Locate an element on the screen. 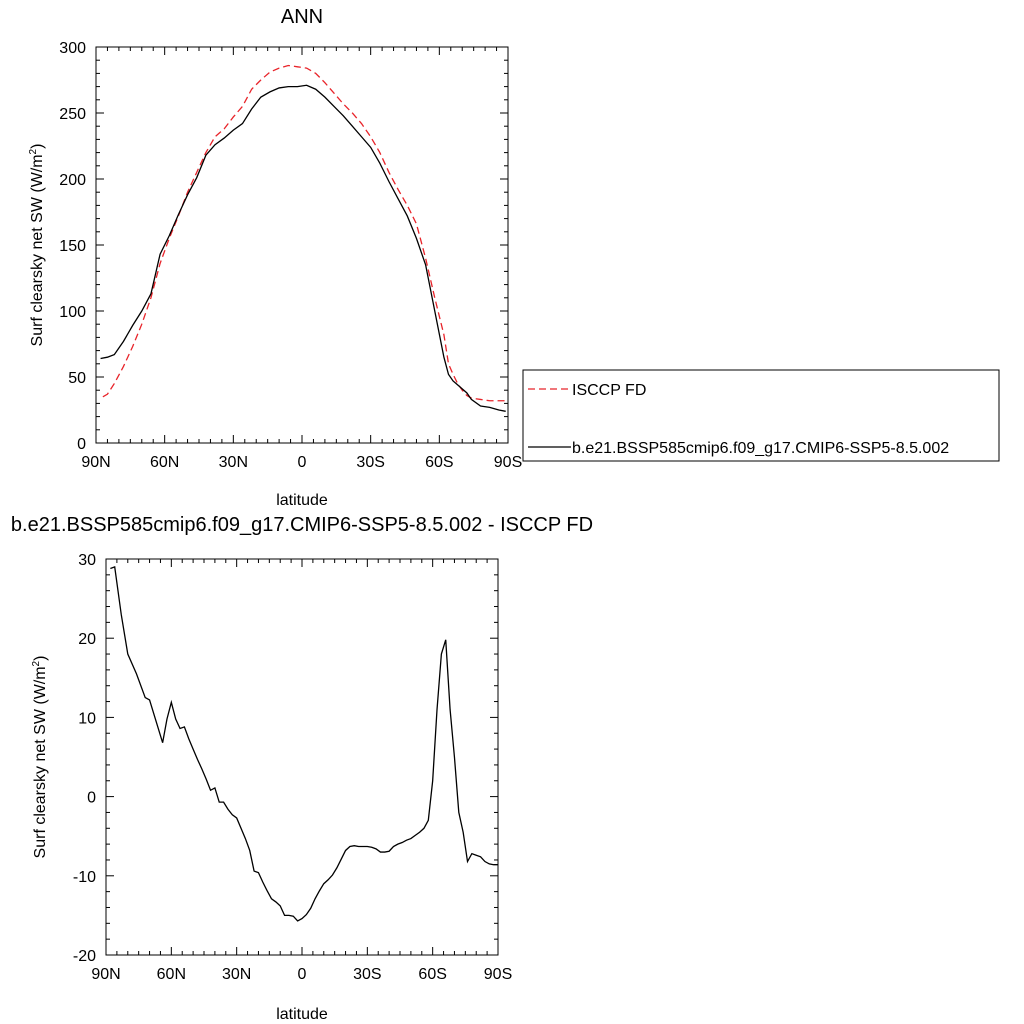 This screenshot has width=1024, height=1024. y-tick-label: 100 is located at coordinates (72, 312).